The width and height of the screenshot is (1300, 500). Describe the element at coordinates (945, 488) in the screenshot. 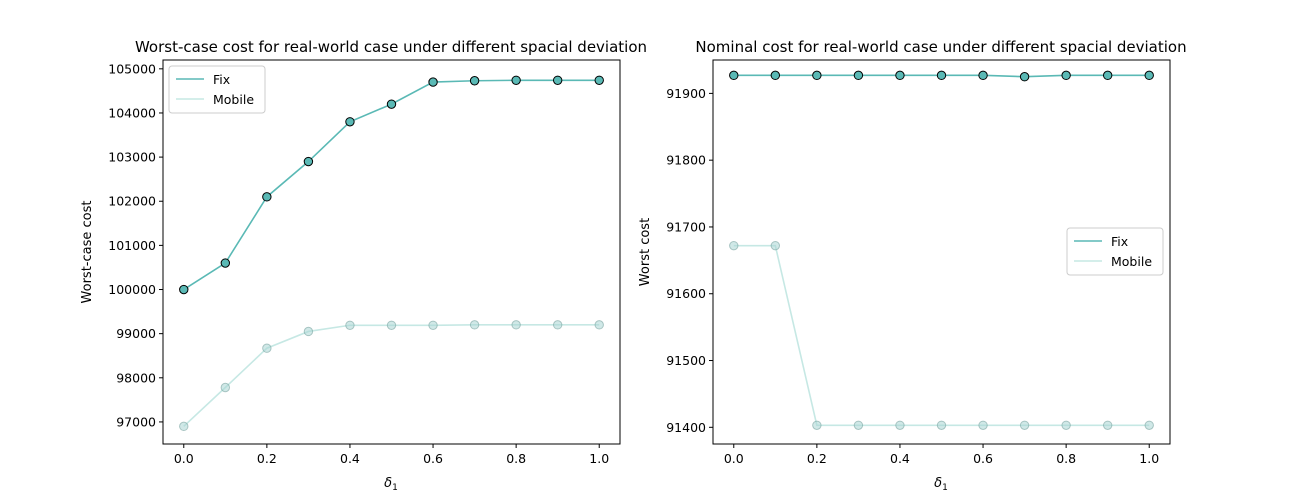

I see `right-chart-xlabel-subscript: 1` at that location.